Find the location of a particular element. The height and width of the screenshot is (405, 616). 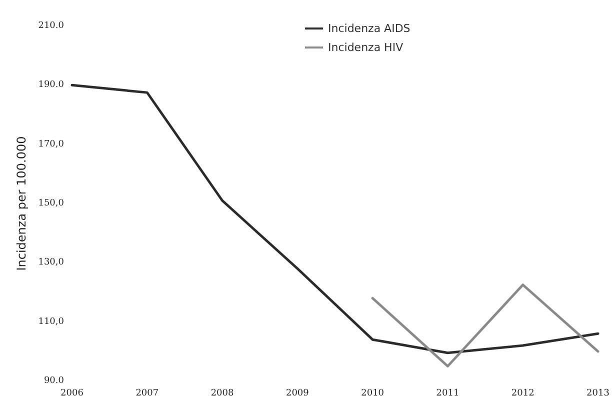

legend-label: Incidenza HIV is located at coordinates (366, 47).